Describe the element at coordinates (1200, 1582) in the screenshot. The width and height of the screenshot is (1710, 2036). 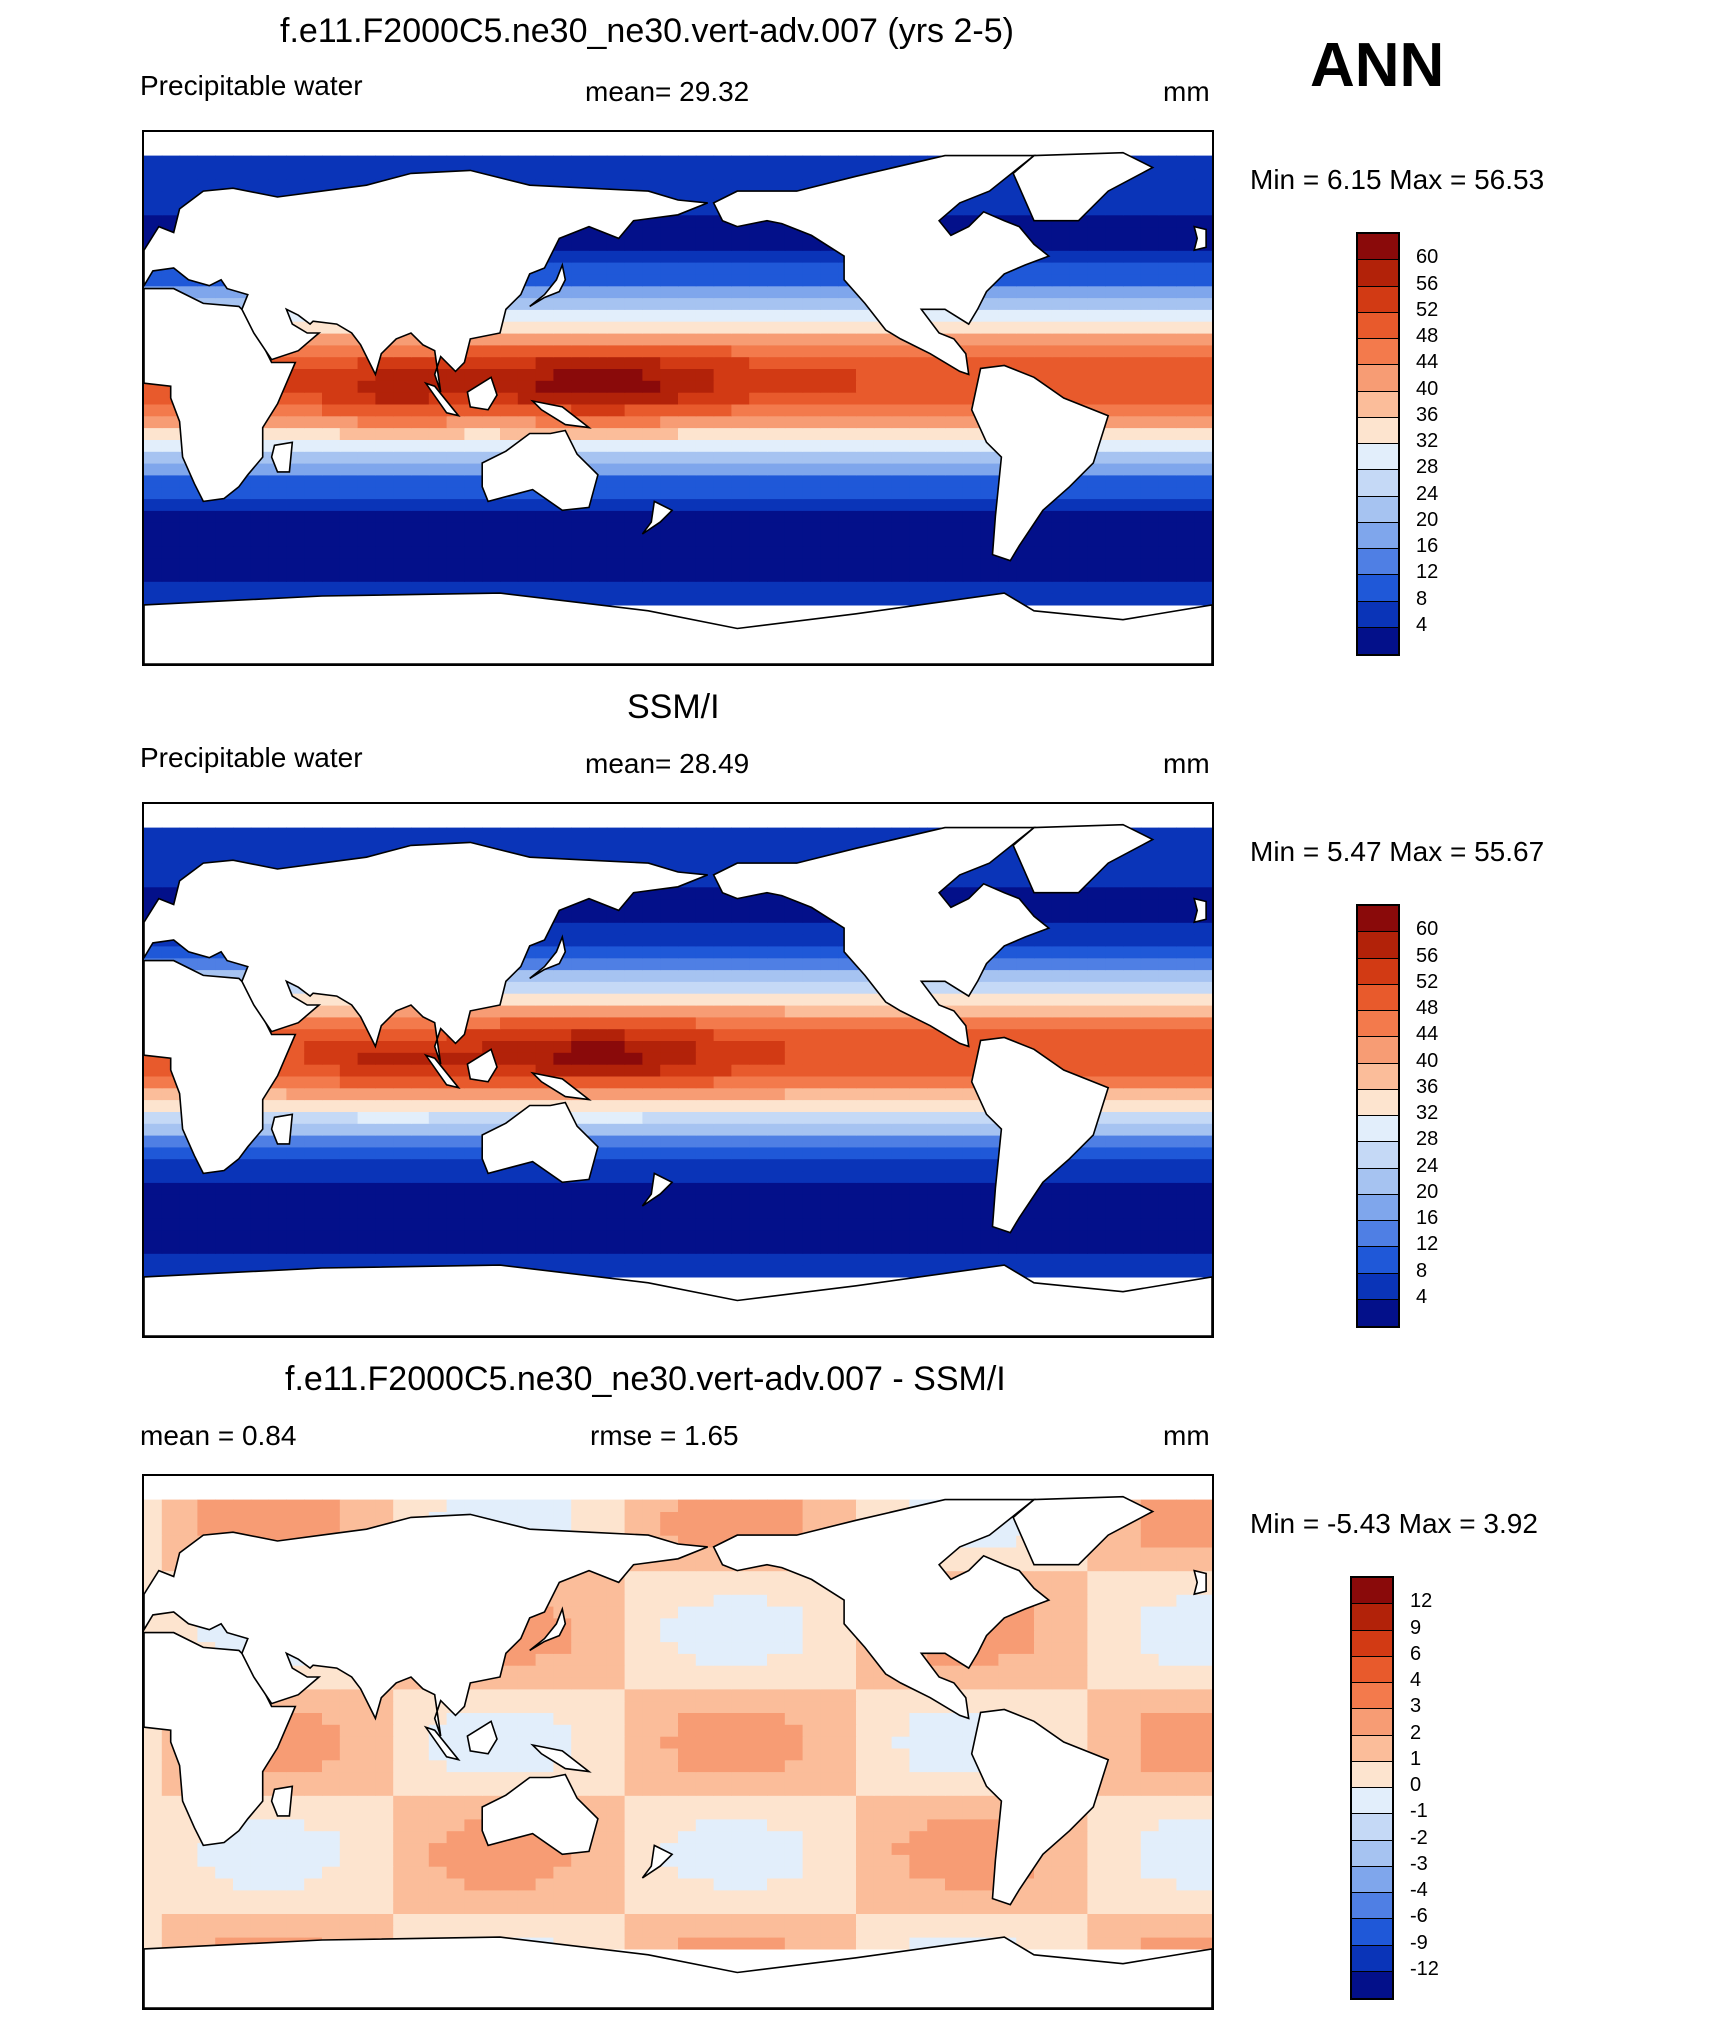
I see `continent-uk` at that location.